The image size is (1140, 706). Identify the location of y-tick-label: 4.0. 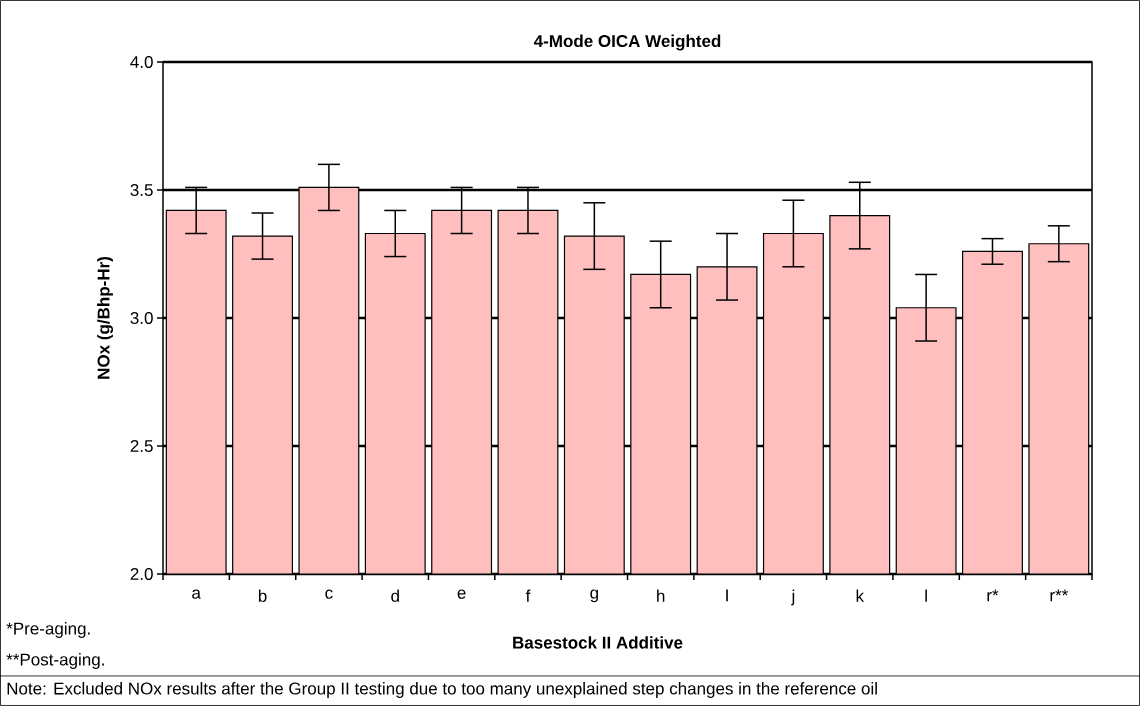
(141, 62).